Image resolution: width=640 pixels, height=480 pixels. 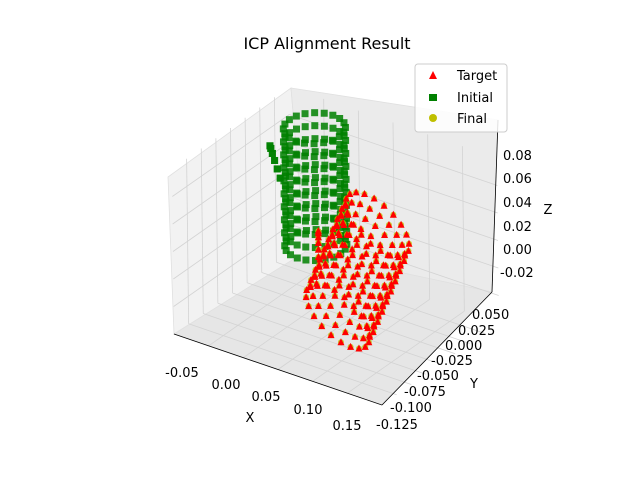 I want to click on chart-title: ICP Alignment Result, so click(x=326, y=43).